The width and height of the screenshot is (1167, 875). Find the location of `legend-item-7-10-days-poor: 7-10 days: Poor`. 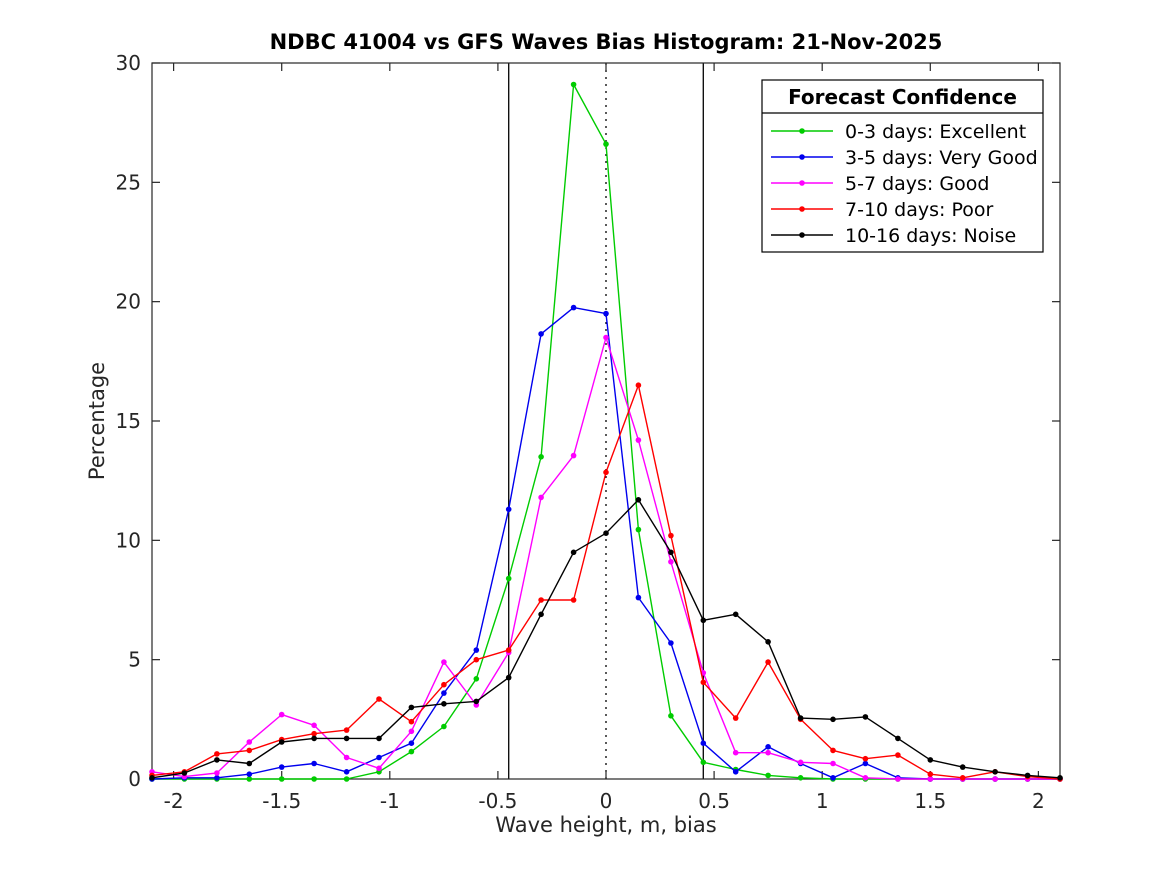

legend-item-7-10-days-poor: 7-10 days: Poor is located at coordinates (882, 210).